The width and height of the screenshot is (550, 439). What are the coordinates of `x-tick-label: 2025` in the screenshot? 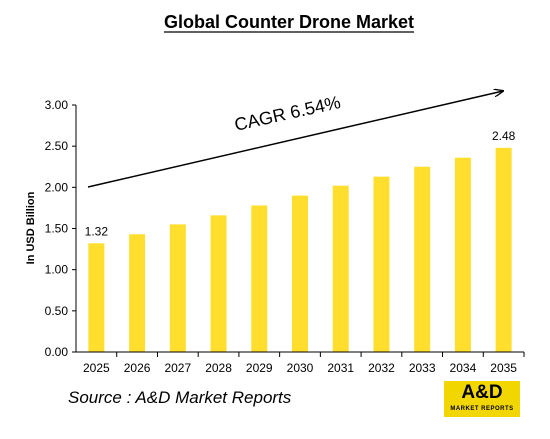 It's located at (96, 368).